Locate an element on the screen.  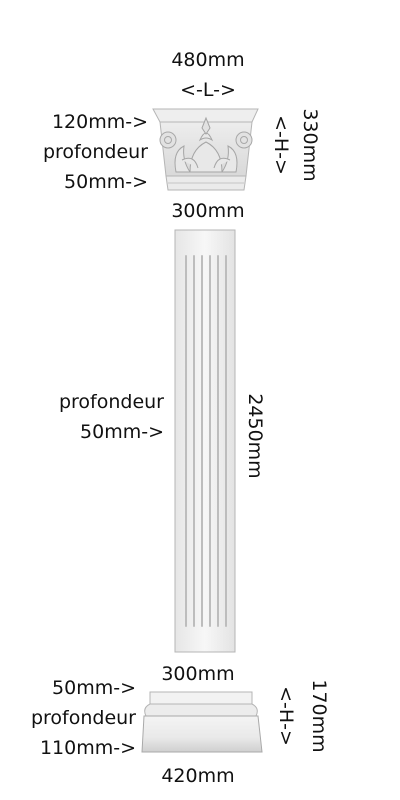
column-base is located at coordinates (202, 722).